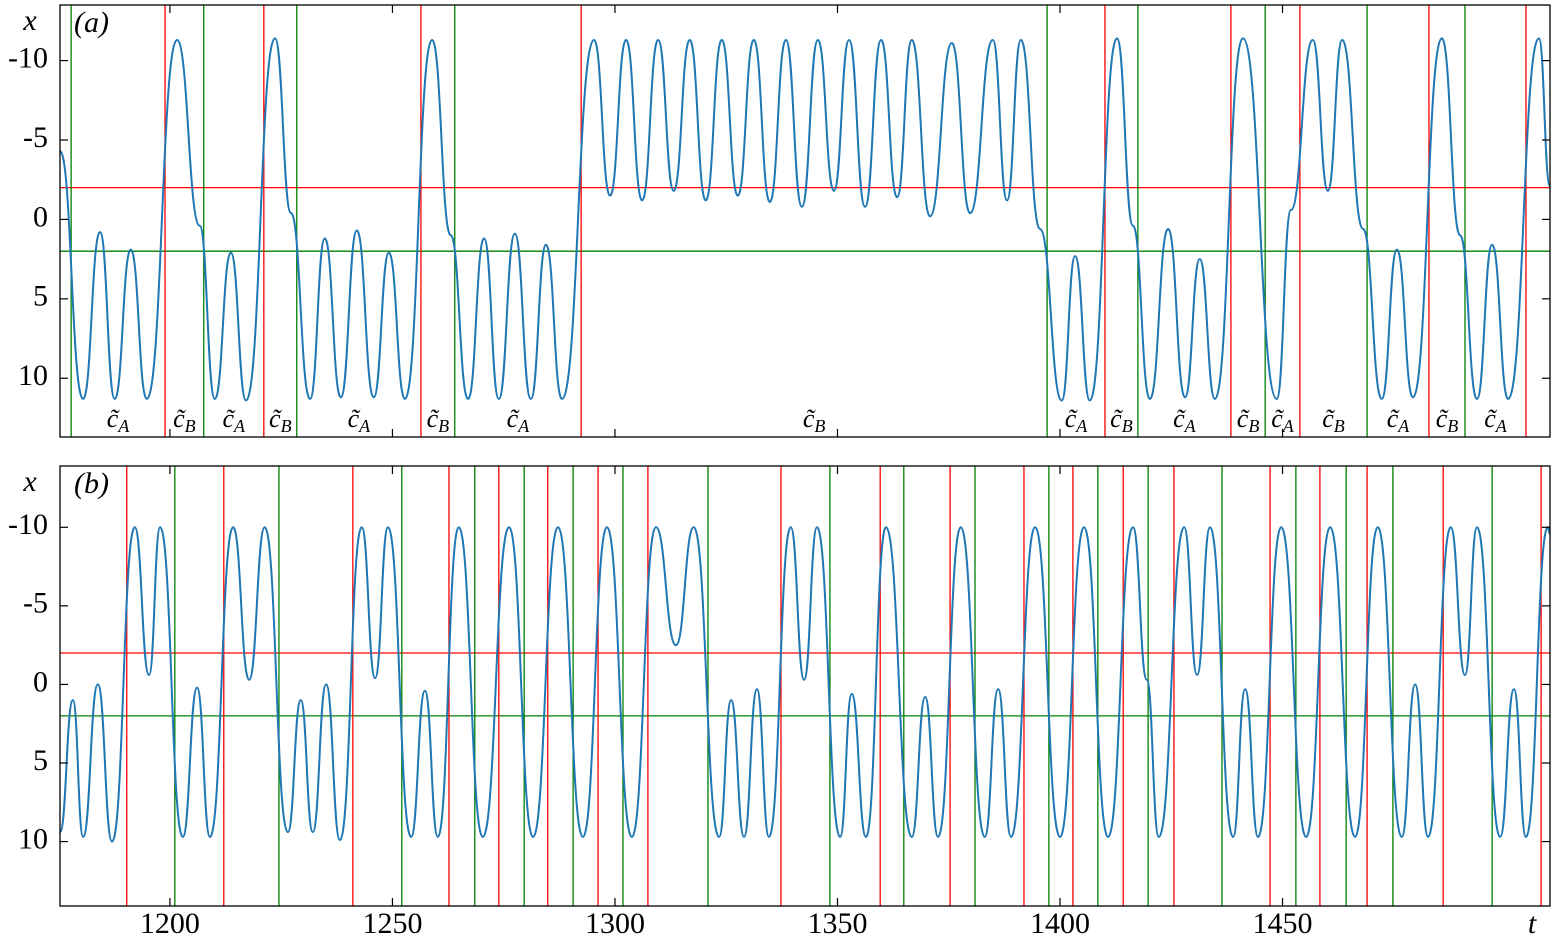 This screenshot has width=1551, height=942. Describe the element at coordinates (91, 483) in the screenshot. I see `panel-label: (b)` at that location.